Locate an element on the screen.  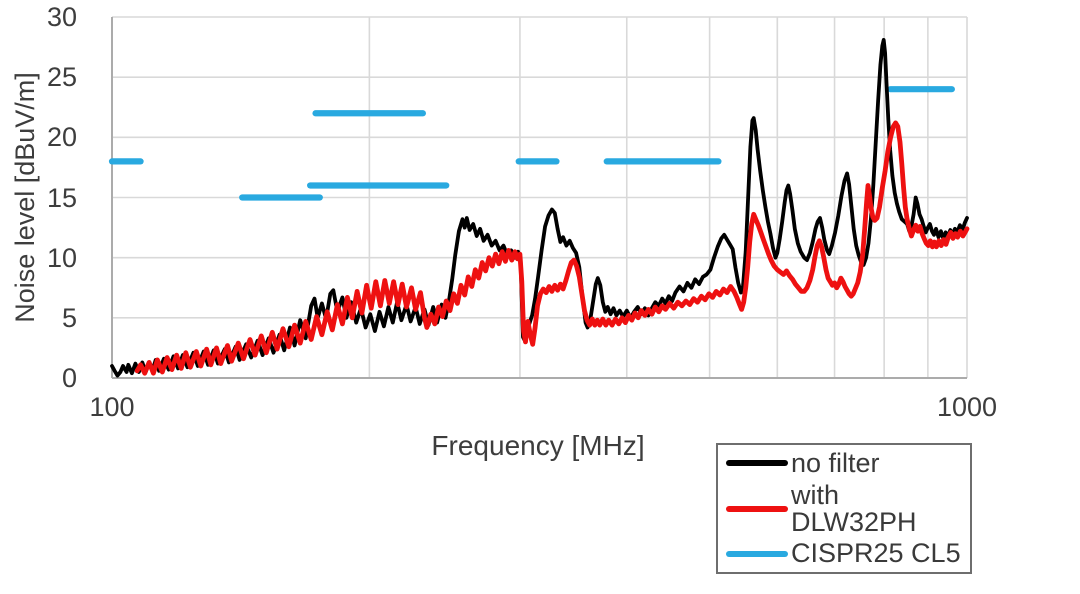
legend-item-with-dlw32ph: with DLW32PH is located at coordinates (844, 508).